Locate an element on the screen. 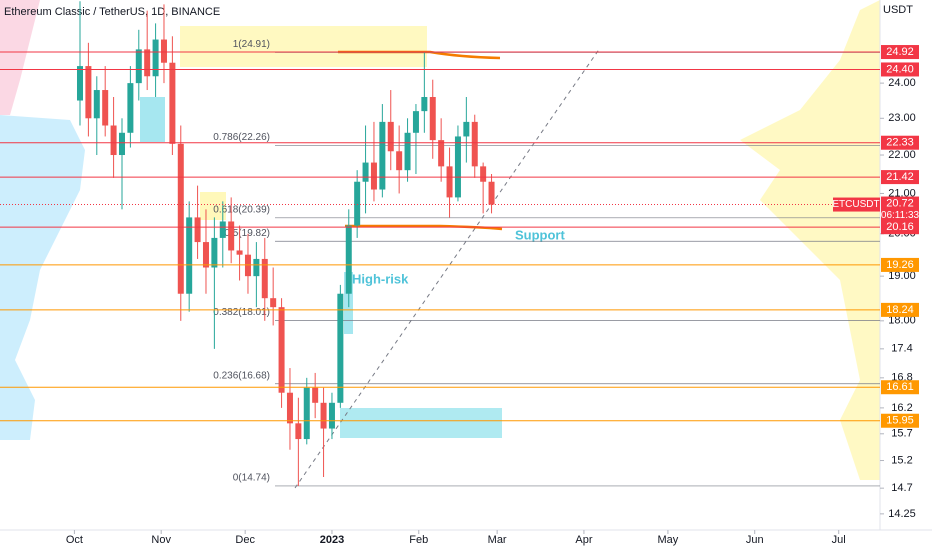  x-tick-label: Mar is located at coordinates (497, 540).